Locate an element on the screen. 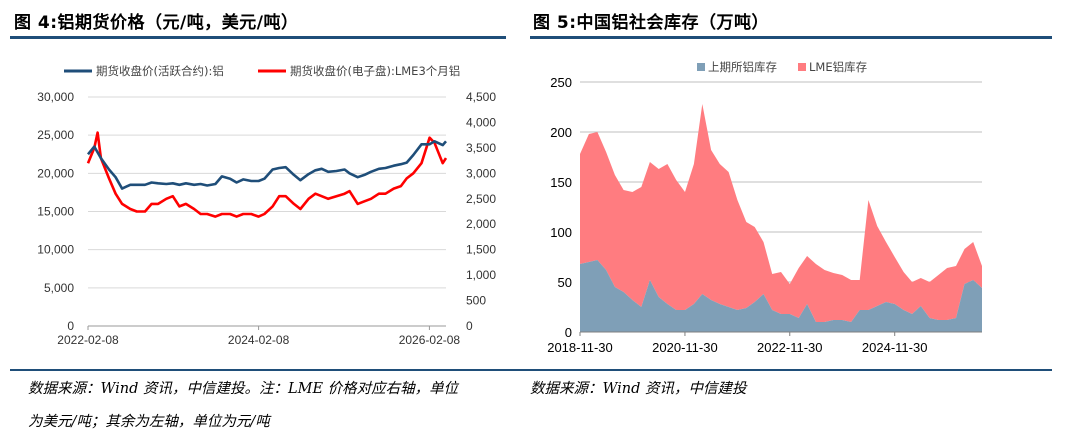 This screenshot has height=437, width=1080. left-x-tick-label: 2026-02-08 is located at coordinates (430, 340).